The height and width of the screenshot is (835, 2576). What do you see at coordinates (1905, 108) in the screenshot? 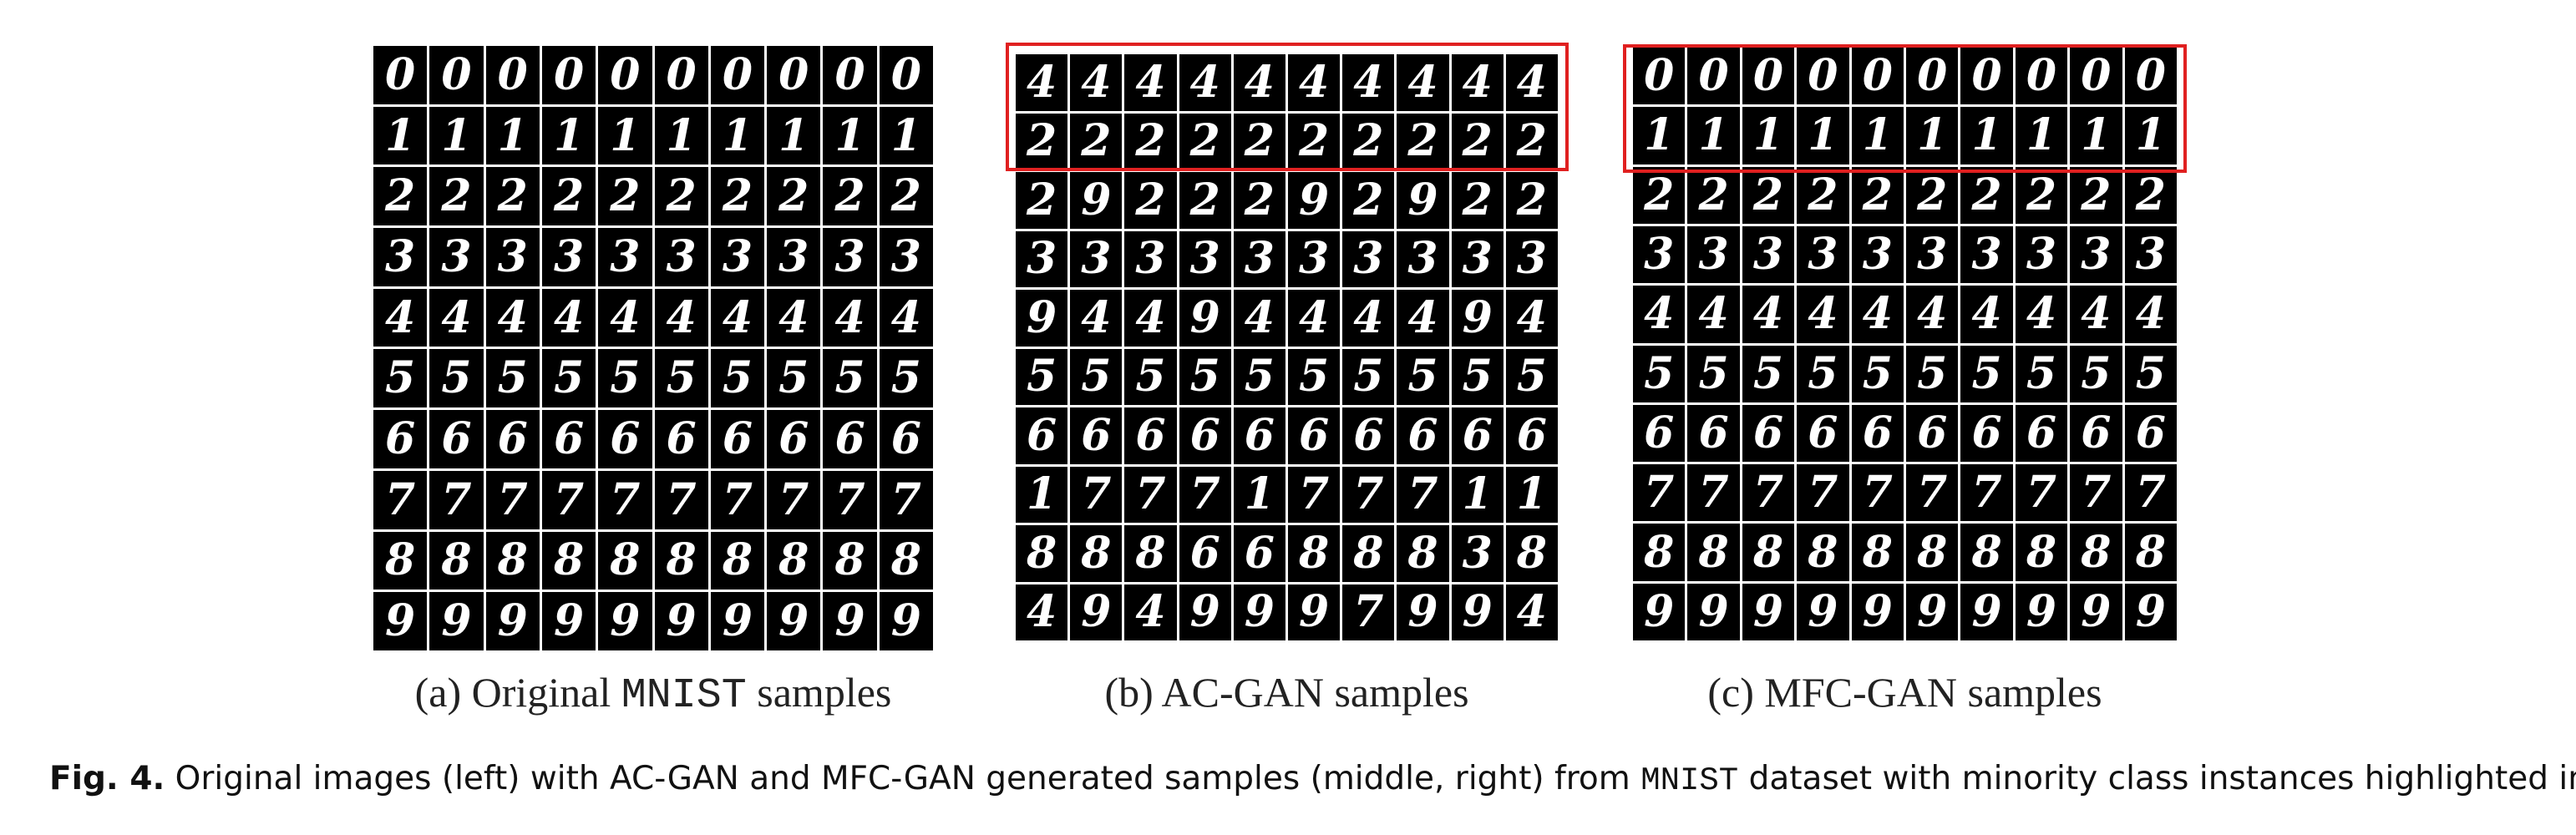
I see `highlight-box` at bounding box center [1905, 108].